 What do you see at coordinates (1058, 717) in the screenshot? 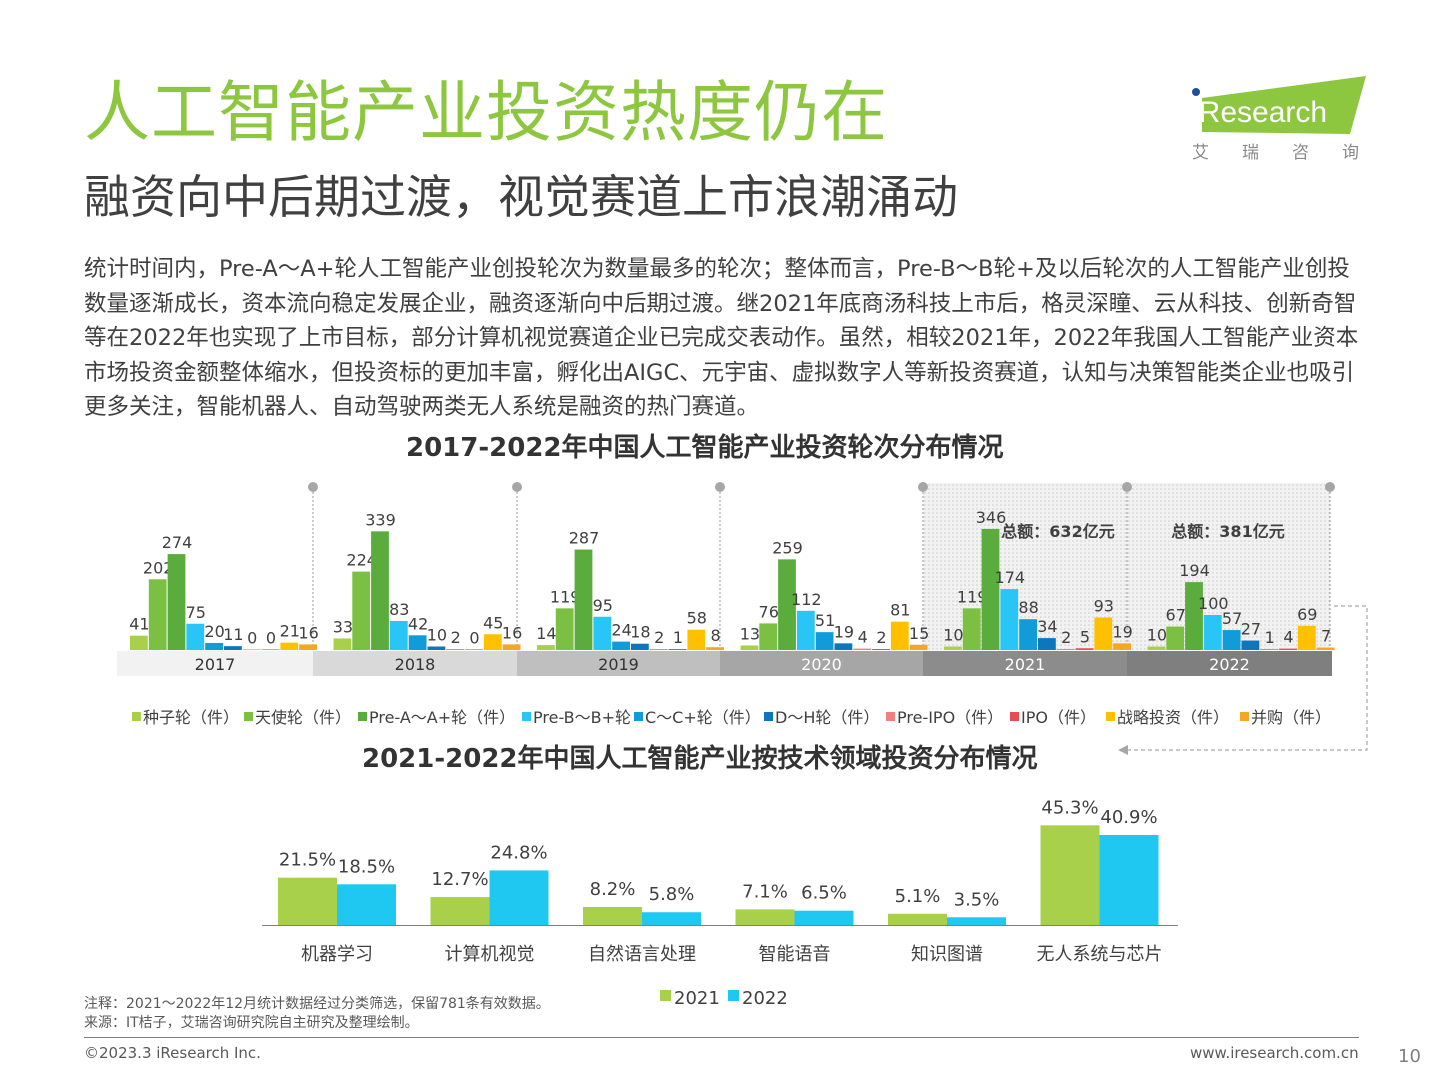
I see `legend-label-7: IPO（件）` at bounding box center [1058, 717].